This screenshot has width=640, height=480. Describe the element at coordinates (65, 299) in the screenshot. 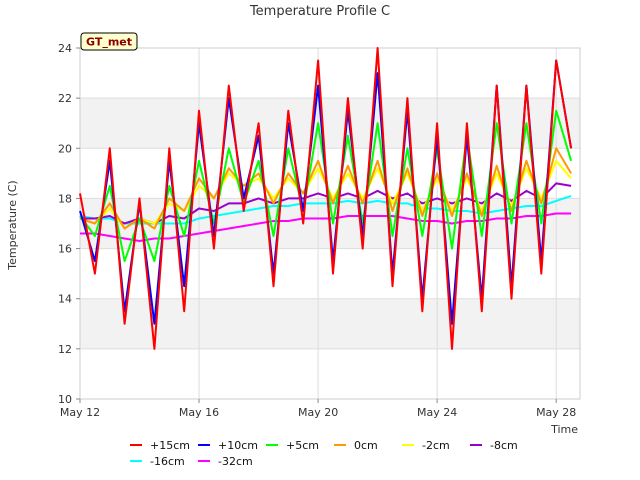

I see `y-tick-label: 14` at that location.